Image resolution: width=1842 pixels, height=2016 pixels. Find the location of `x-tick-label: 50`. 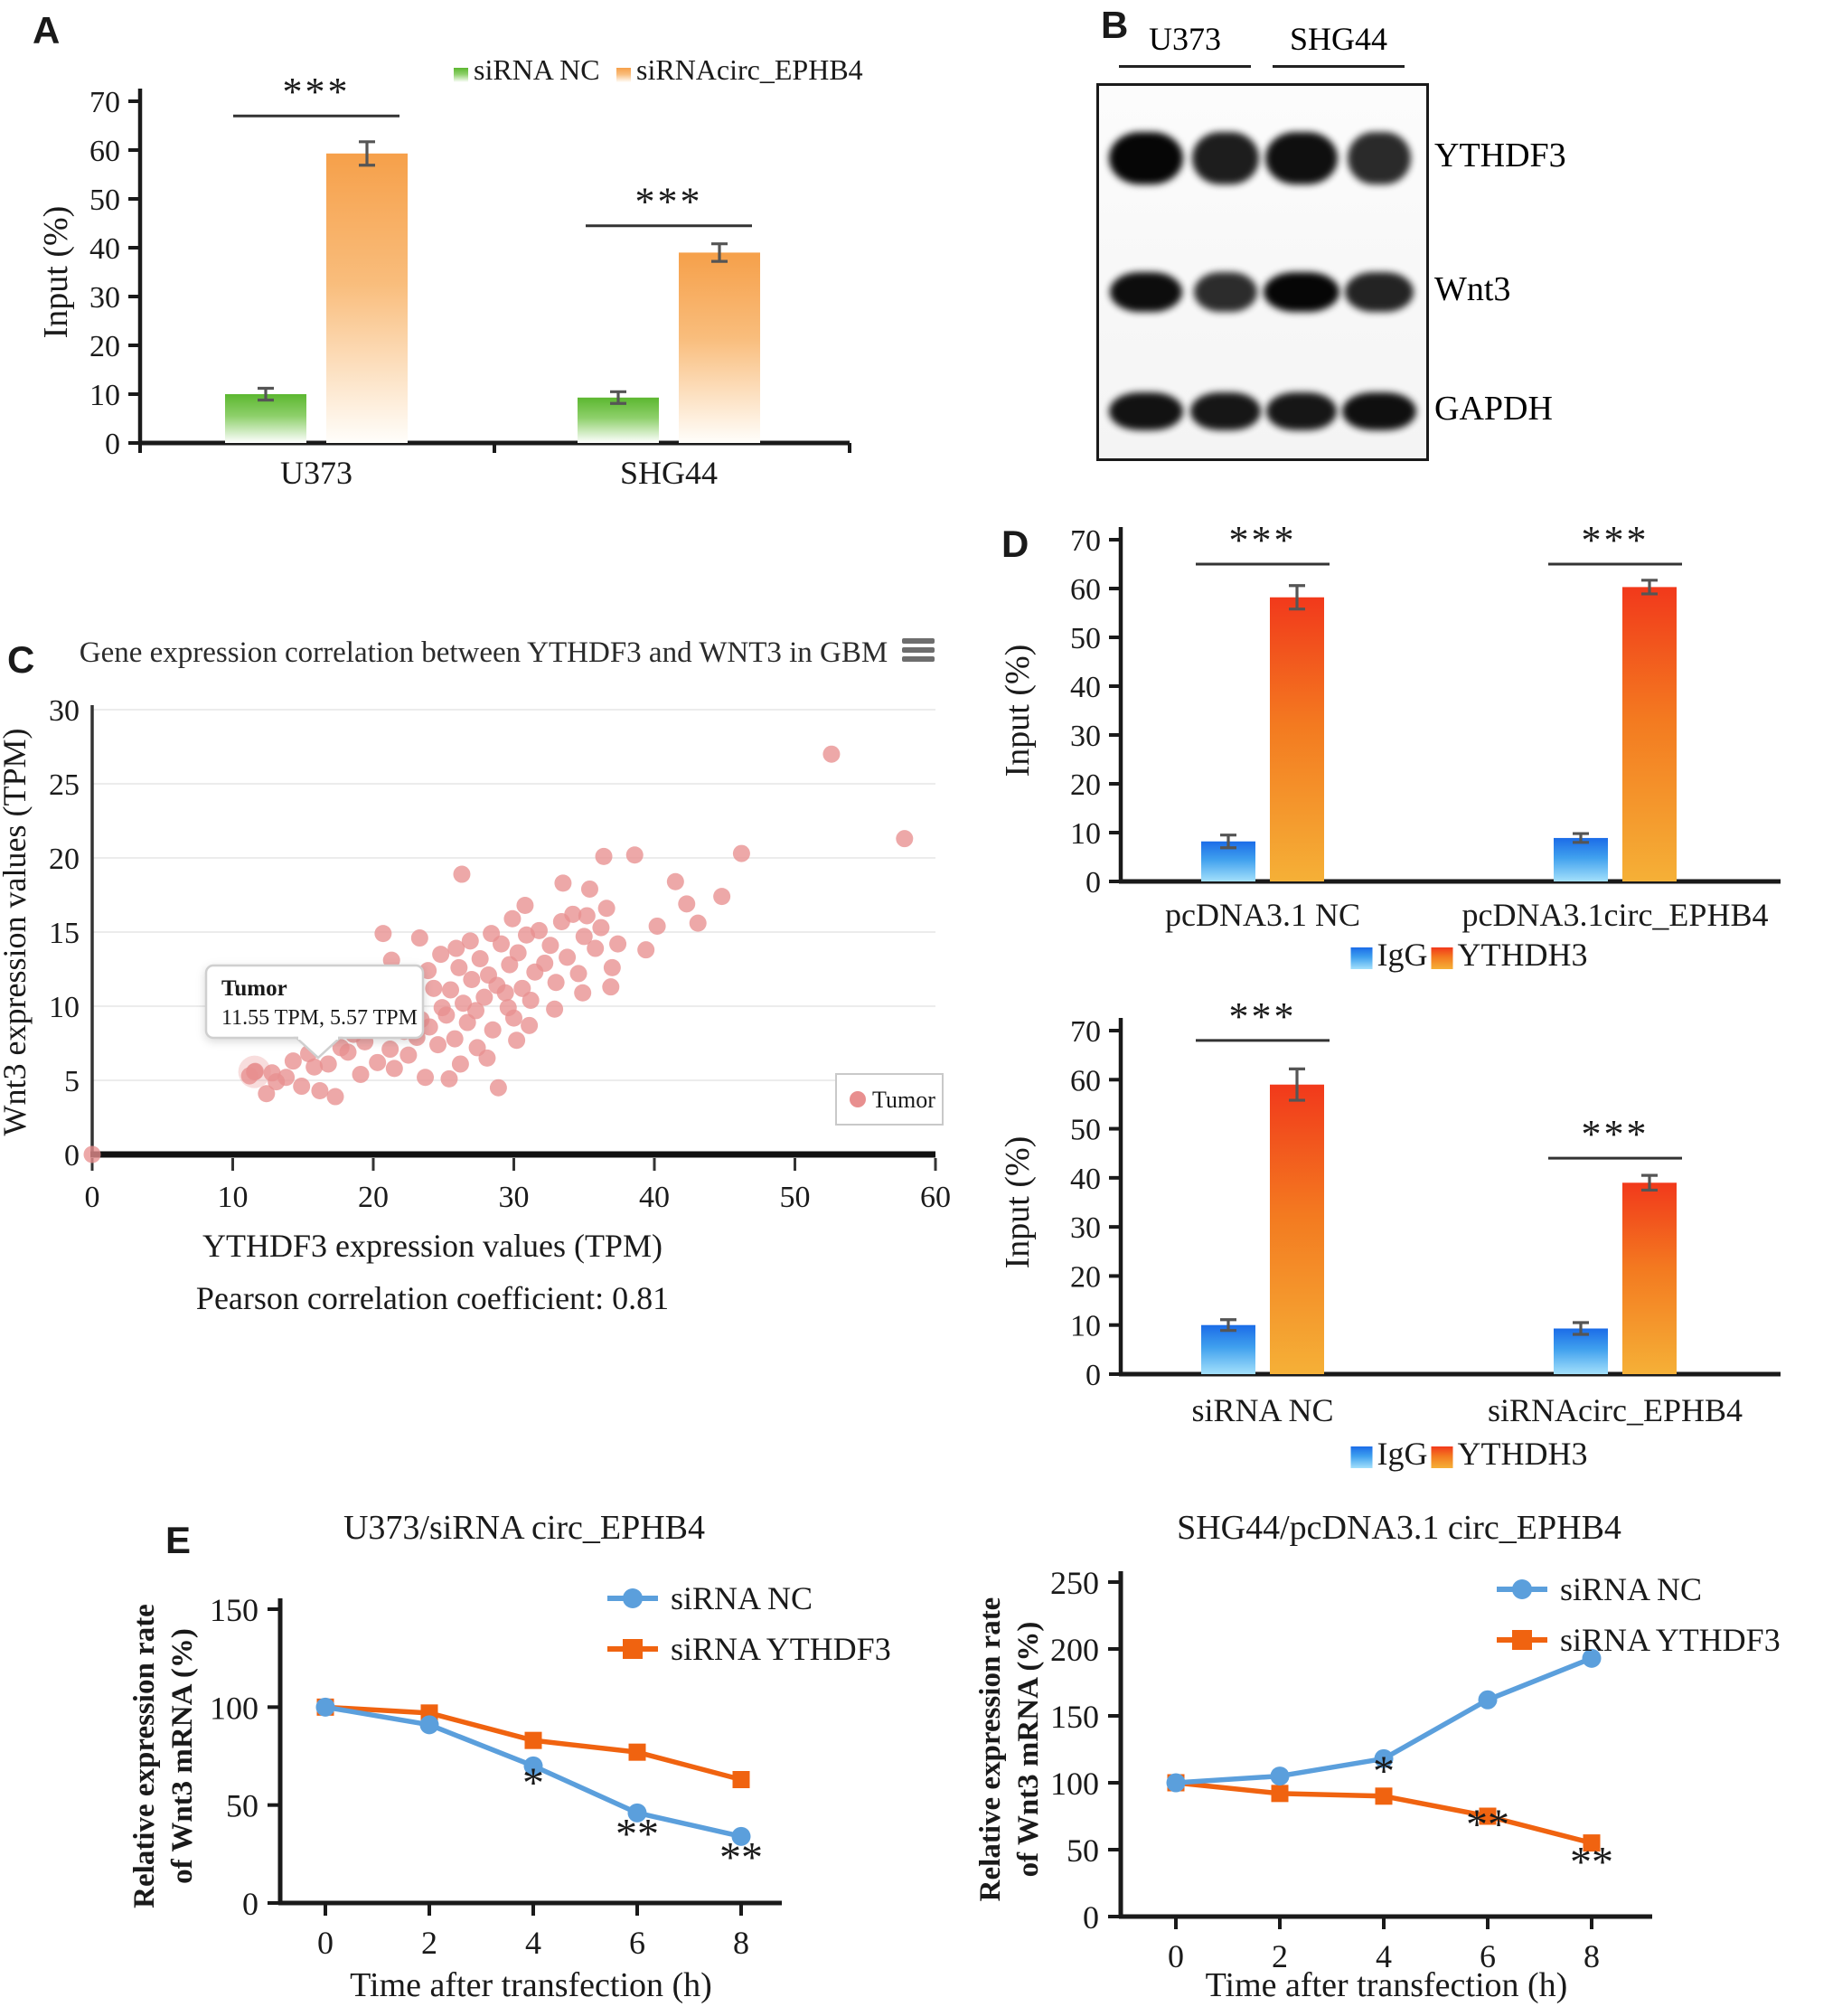

x-tick-label: 50 is located at coordinates (795, 1197).